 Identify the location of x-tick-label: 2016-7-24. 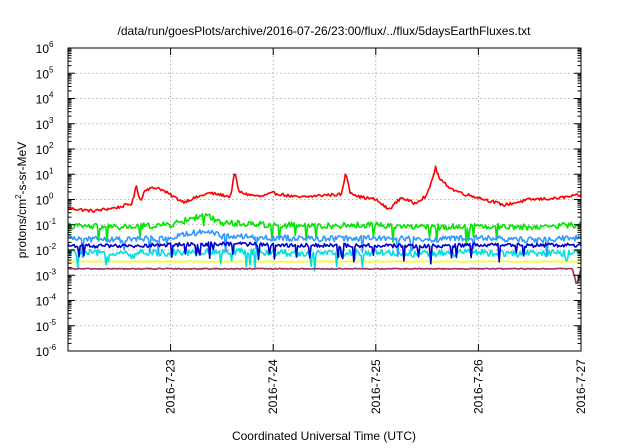
(273, 386).